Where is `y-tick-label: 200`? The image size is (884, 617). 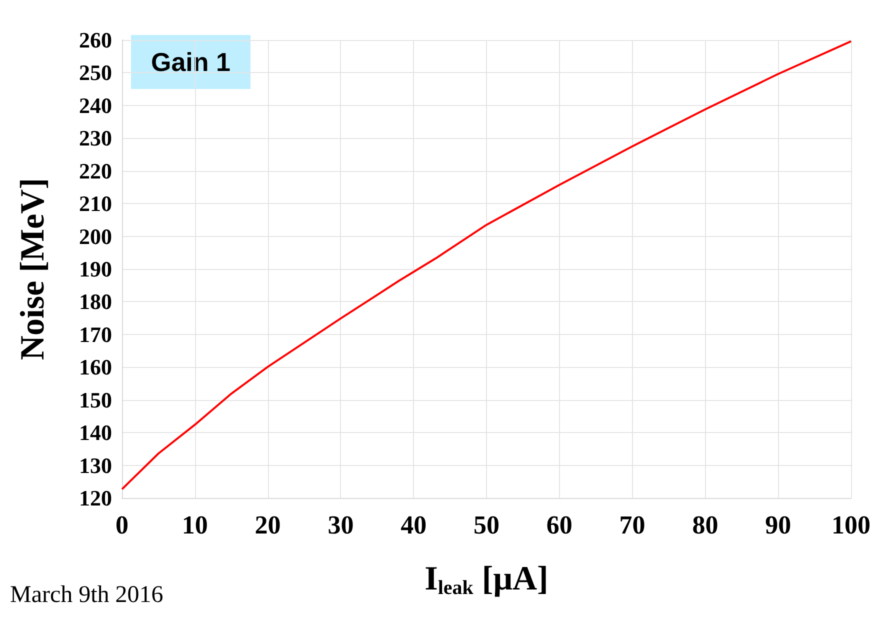 y-tick-label: 200 is located at coordinates (95, 236).